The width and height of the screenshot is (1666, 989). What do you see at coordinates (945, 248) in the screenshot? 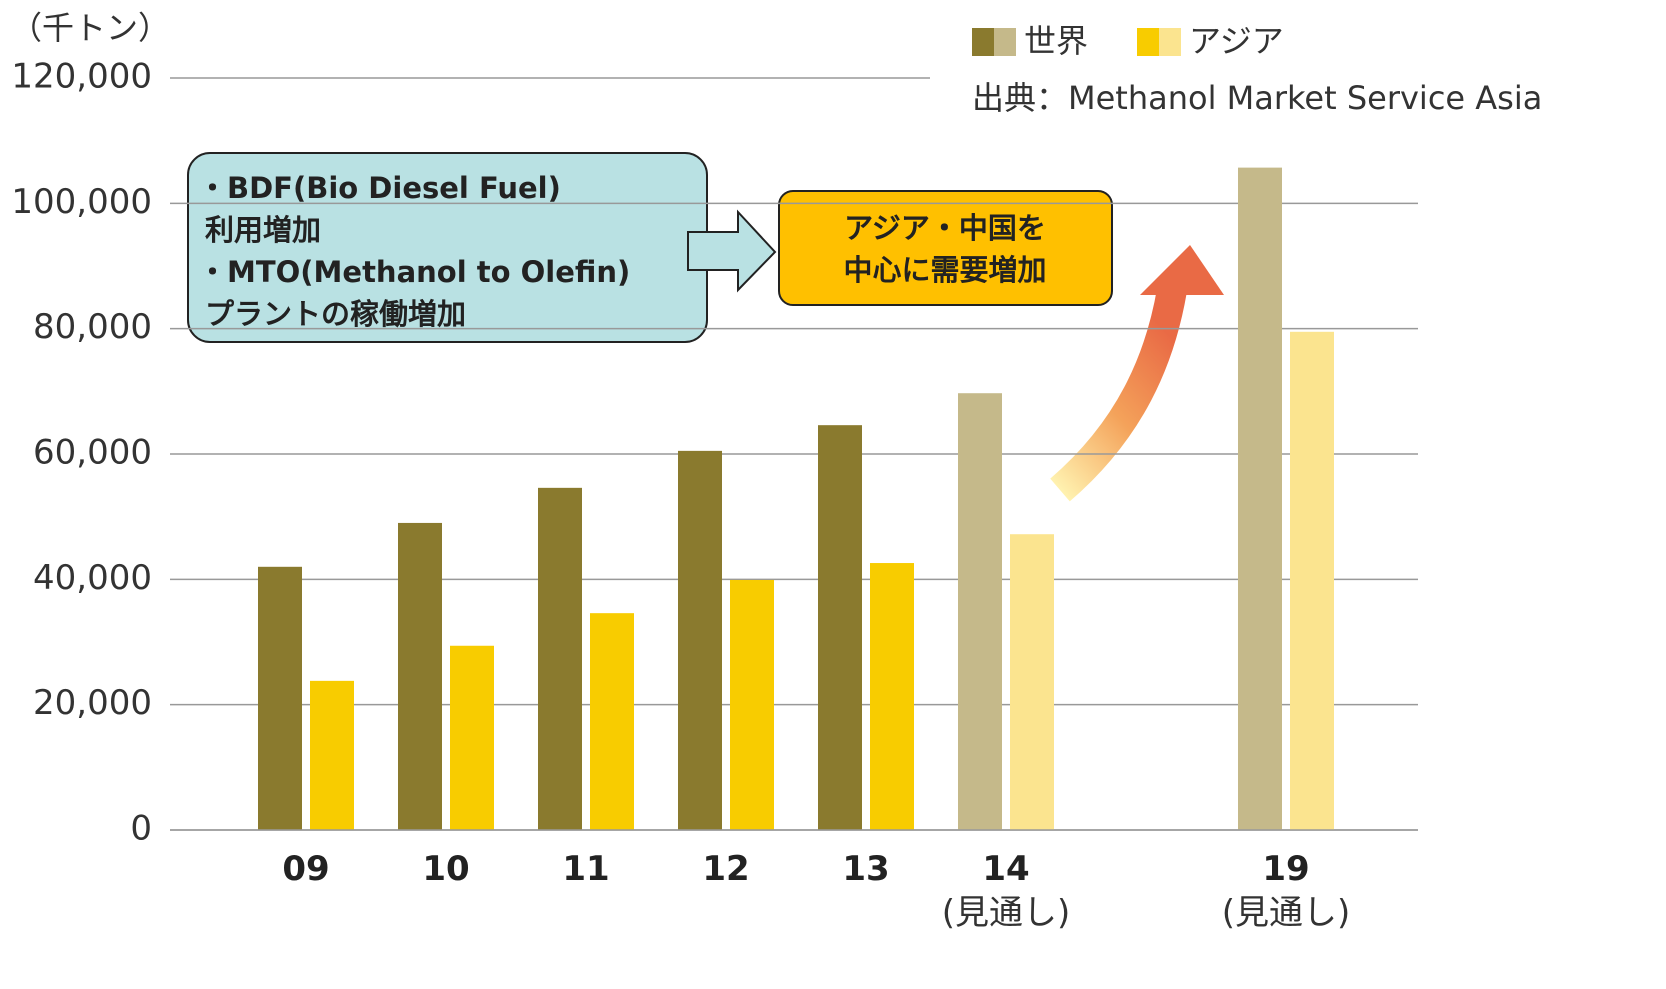
I see `callout-box` at bounding box center [945, 248].